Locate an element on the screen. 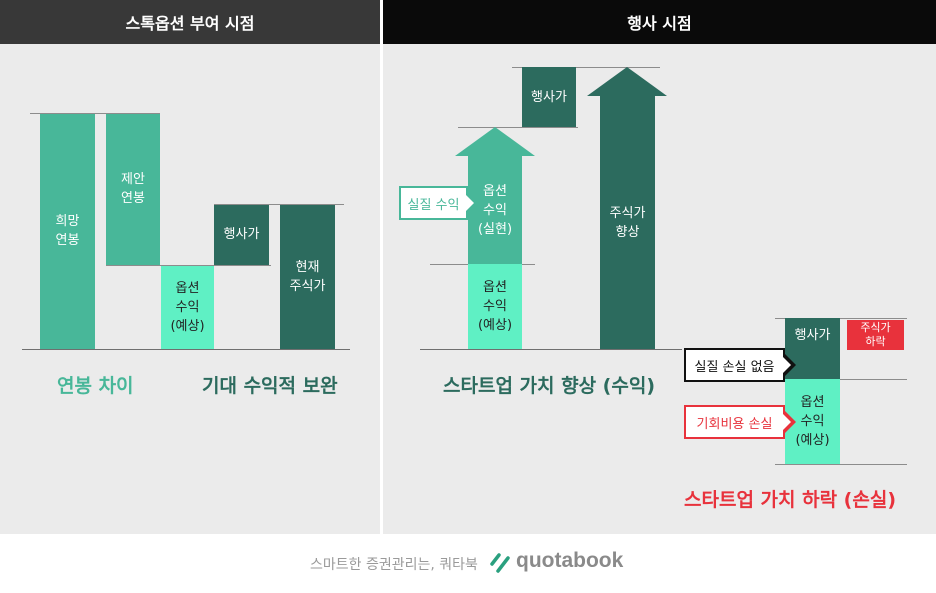  footer-tagline: 스마트한 증권관리는, 쿼타북 is located at coordinates (394, 565).